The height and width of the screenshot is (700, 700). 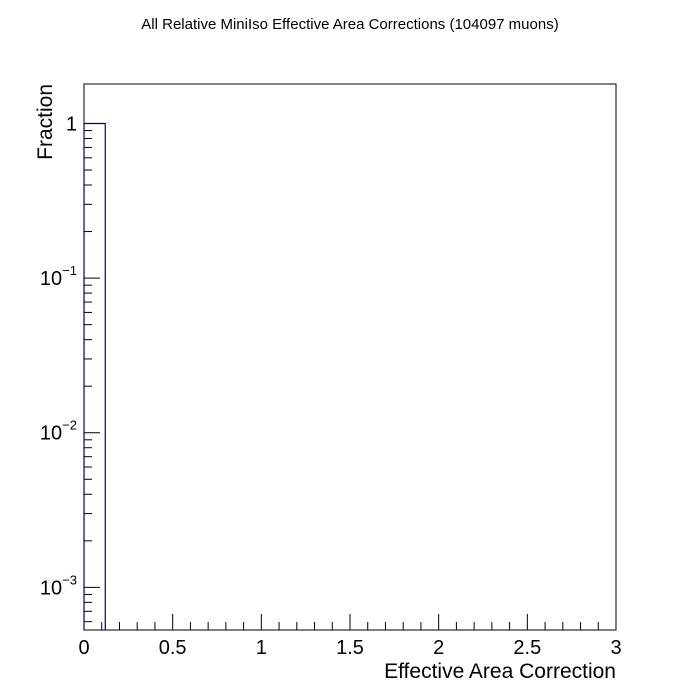 What do you see at coordinates (438, 648) in the screenshot?
I see `x-tick-label: 2` at bounding box center [438, 648].